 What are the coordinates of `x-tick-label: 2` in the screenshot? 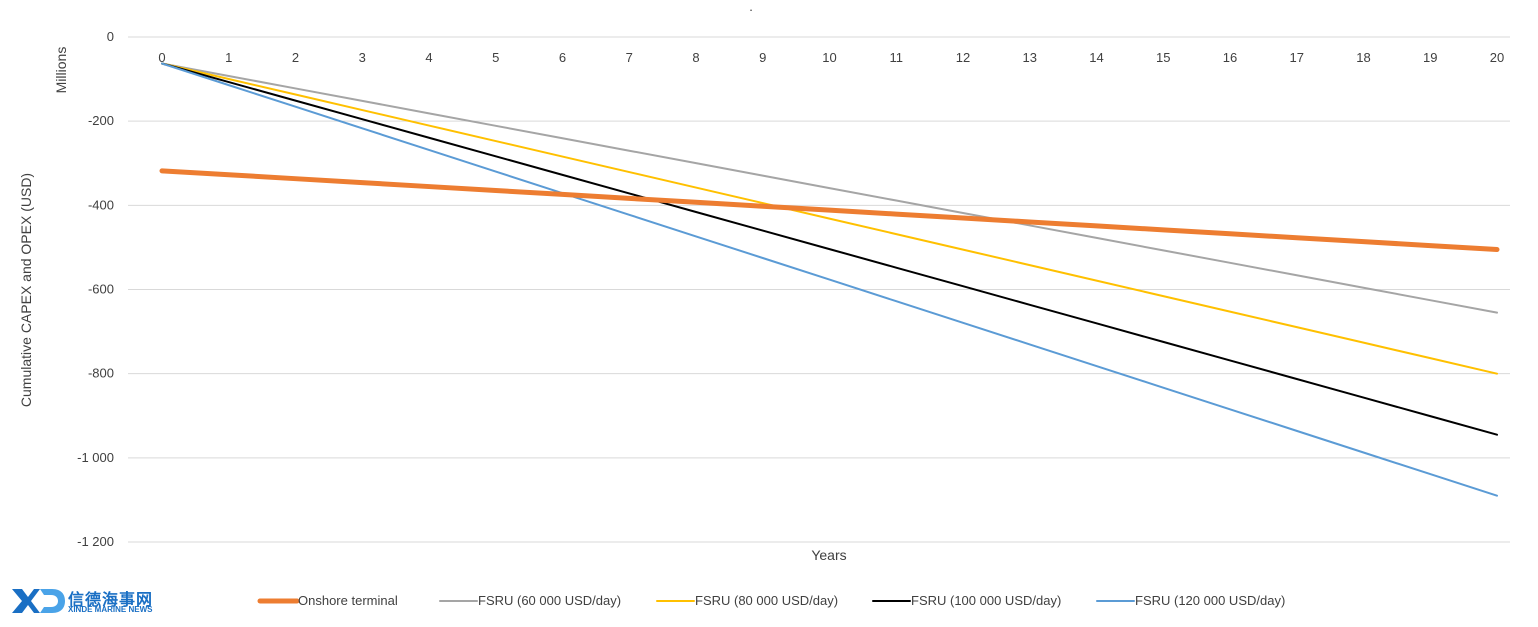 It's located at (295, 57).